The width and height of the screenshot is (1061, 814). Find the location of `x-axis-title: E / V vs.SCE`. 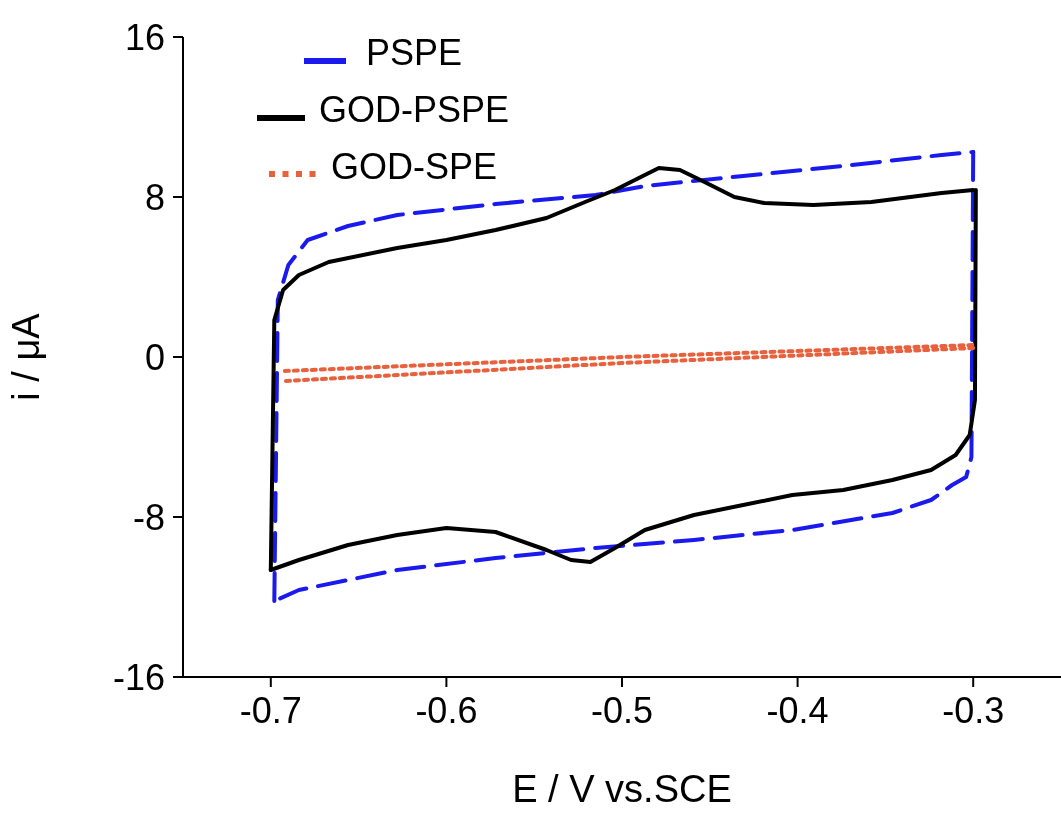

x-axis-title: E / V vs.SCE is located at coordinates (622, 789).